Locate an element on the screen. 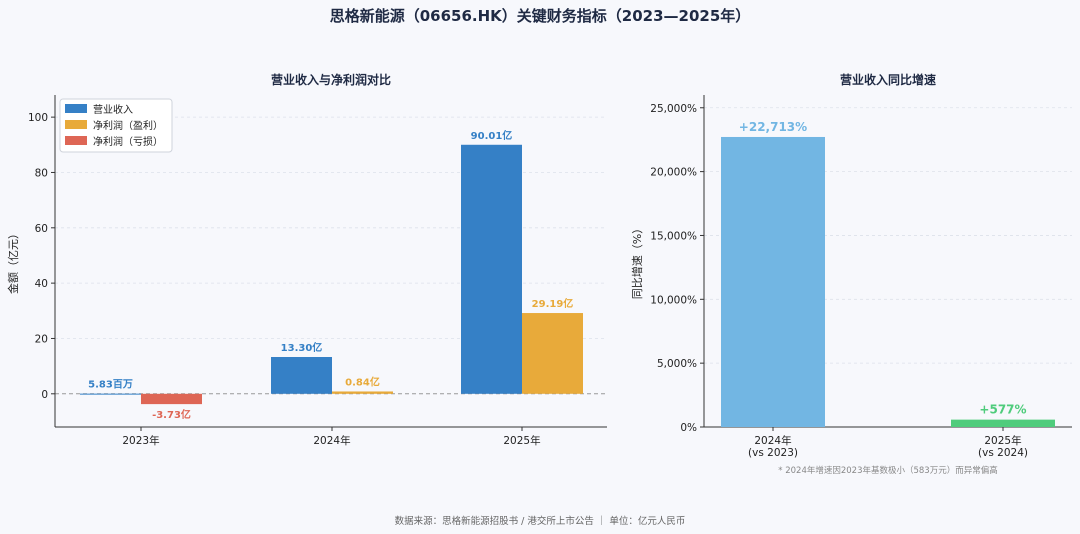  revenue-data-label: 90.01亿 is located at coordinates (492, 135).